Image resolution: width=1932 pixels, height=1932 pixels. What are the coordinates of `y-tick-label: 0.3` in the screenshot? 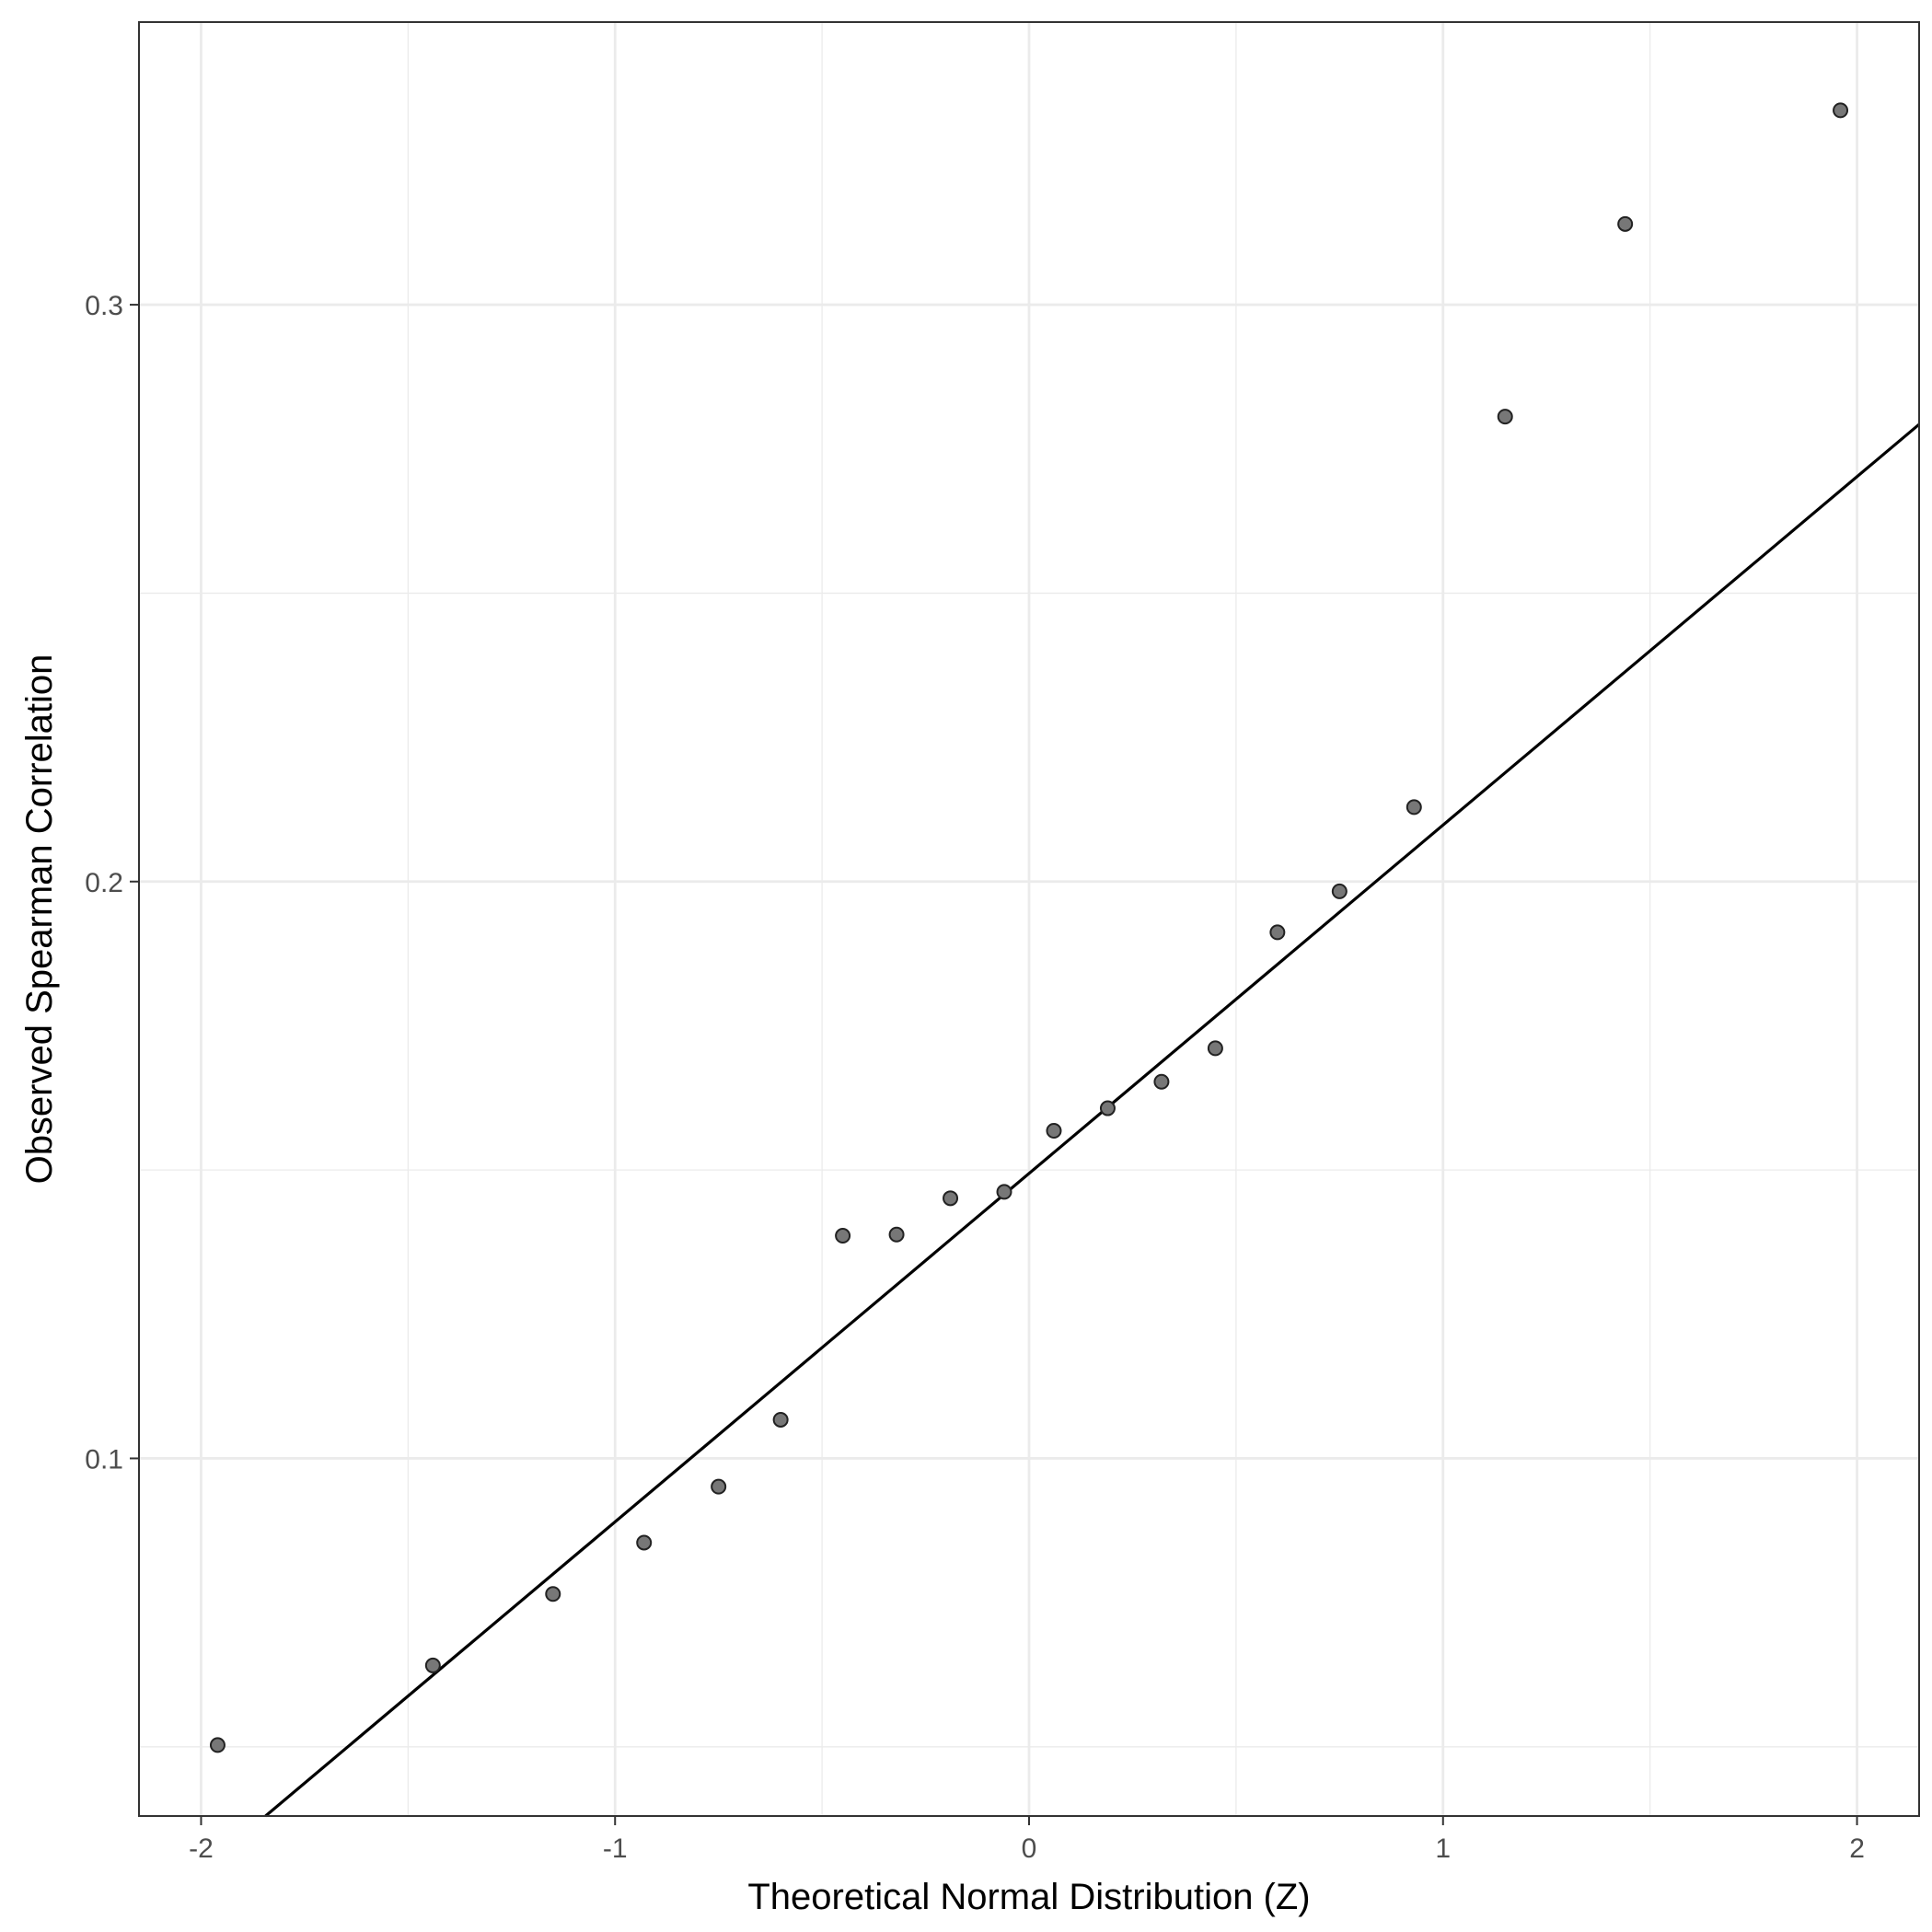 It's located at (104, 306).